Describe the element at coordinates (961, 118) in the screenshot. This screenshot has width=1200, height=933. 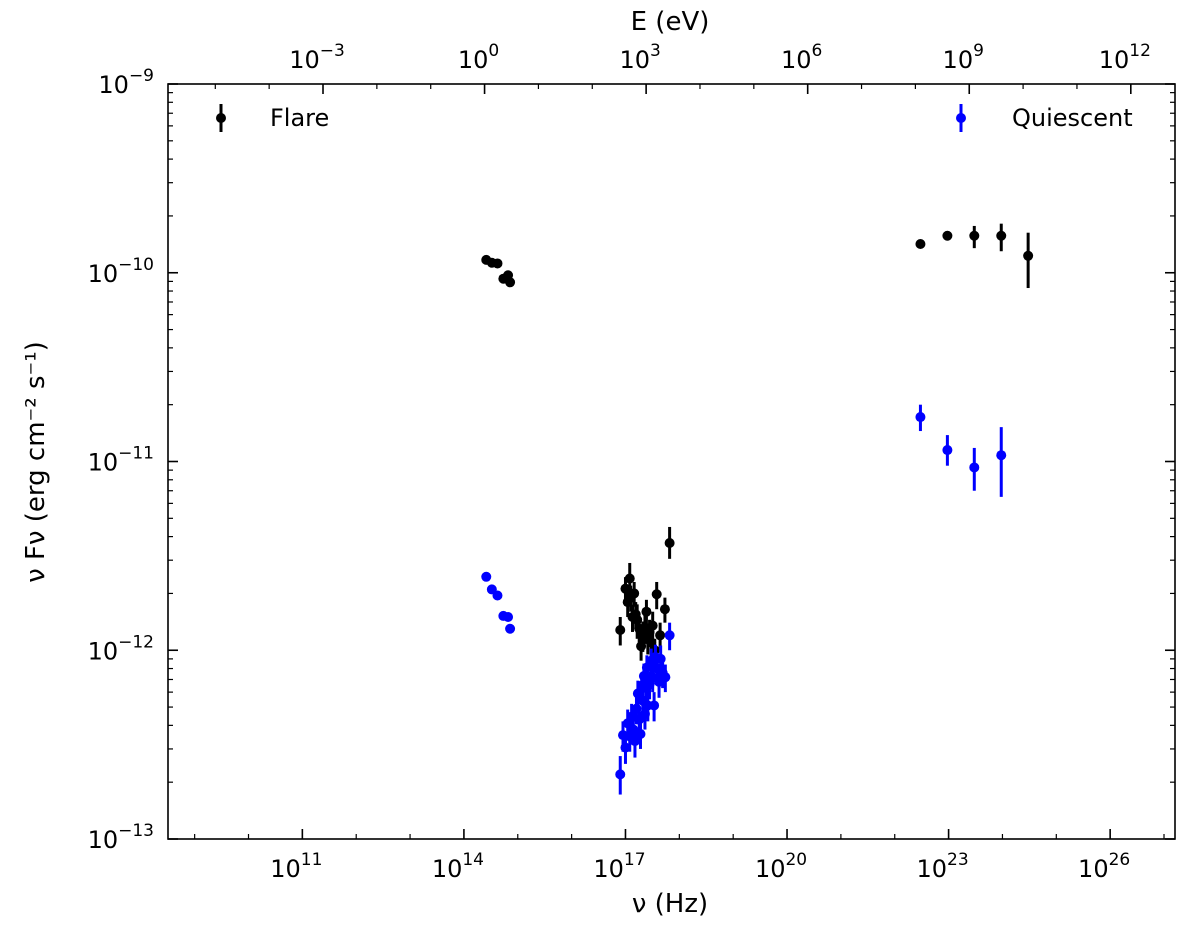
I see `legend-quiescent-marker` at that location.